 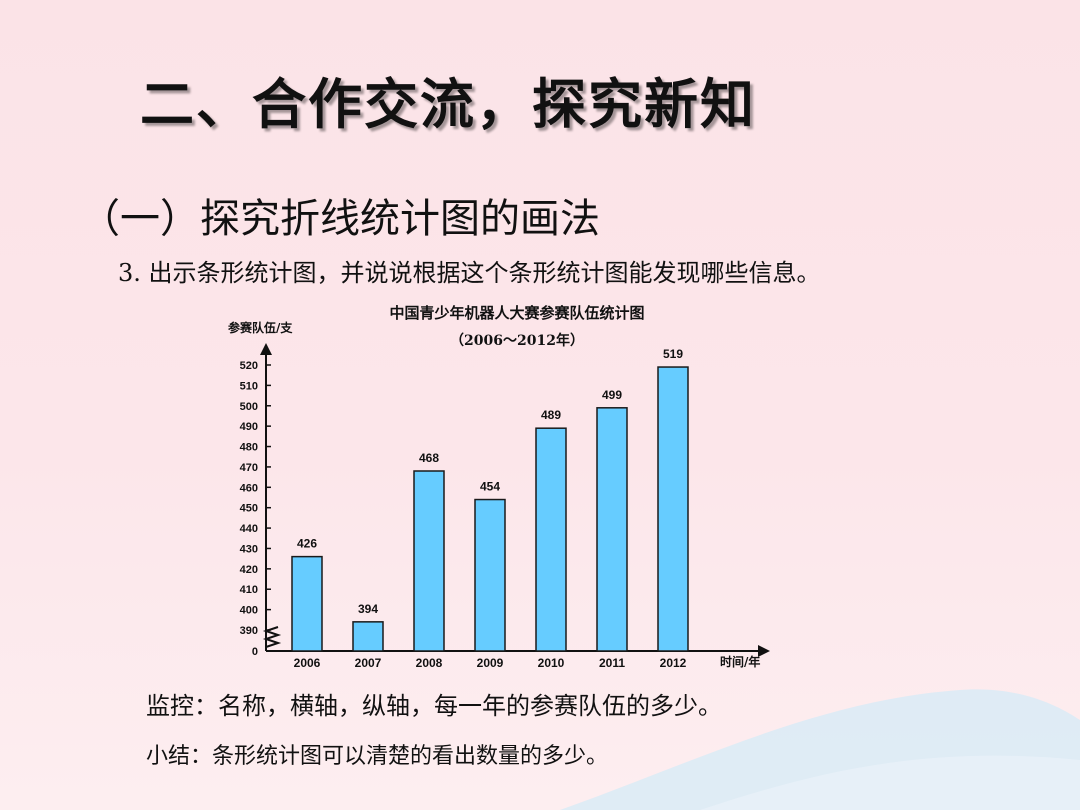 I want to click on x-tick-label: 2012, so click(x=673, y=663).